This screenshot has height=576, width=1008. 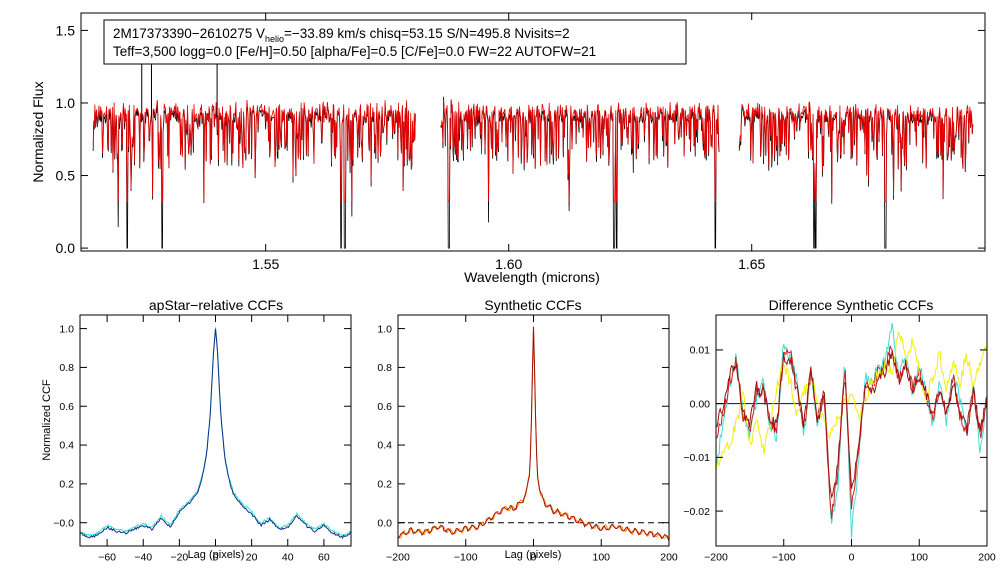 I want to click on spectrum-x-tick-label: 1.65, so click(x=751, y=264).